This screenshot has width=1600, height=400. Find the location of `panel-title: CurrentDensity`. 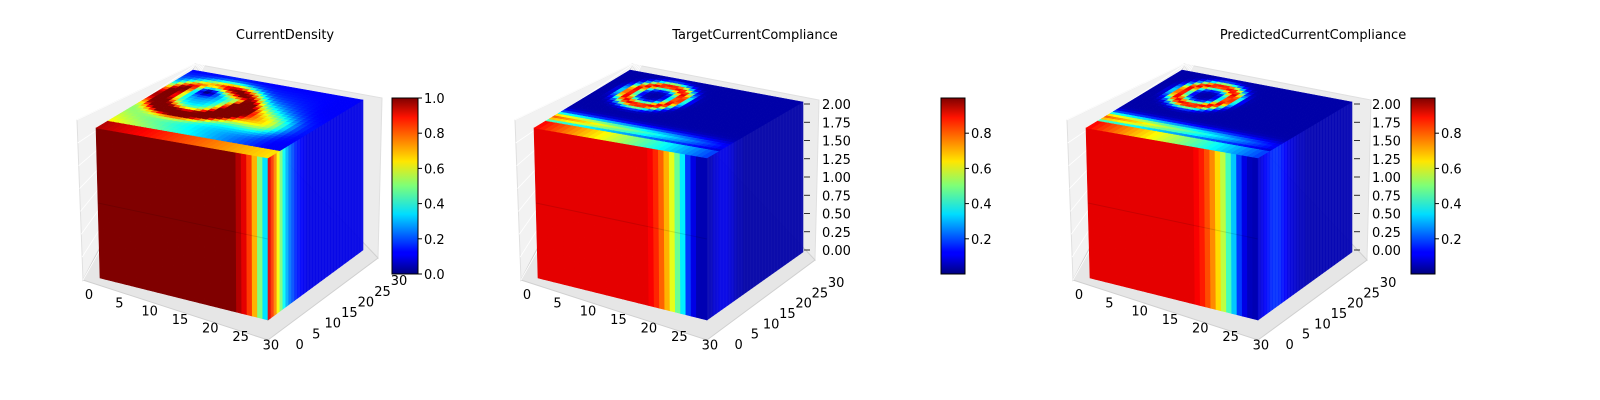

panel-title: CurrentDensity is located at coordinates (285, 35).